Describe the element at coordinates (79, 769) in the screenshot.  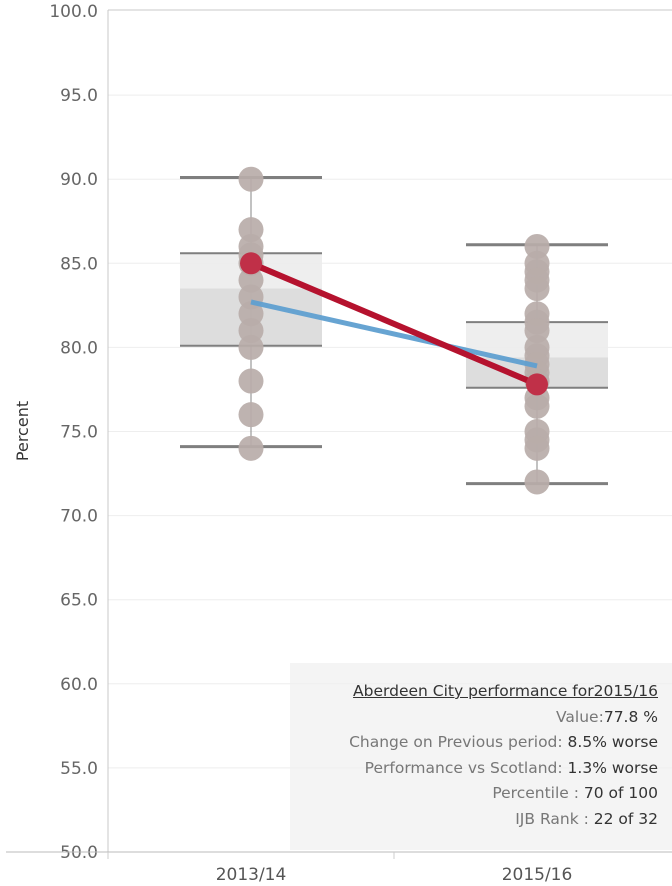
I see `y-tick-label: 55.0` at that location.